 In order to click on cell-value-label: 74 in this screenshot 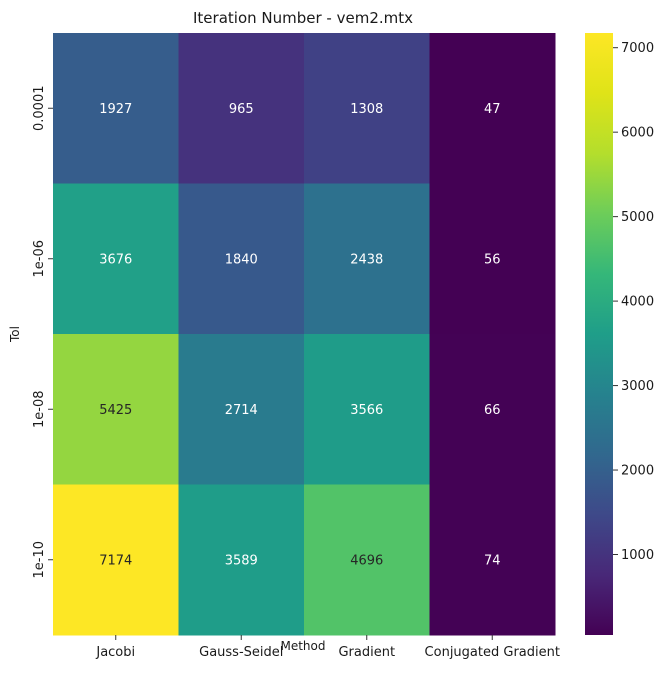, I will do `click(492, 560)`.